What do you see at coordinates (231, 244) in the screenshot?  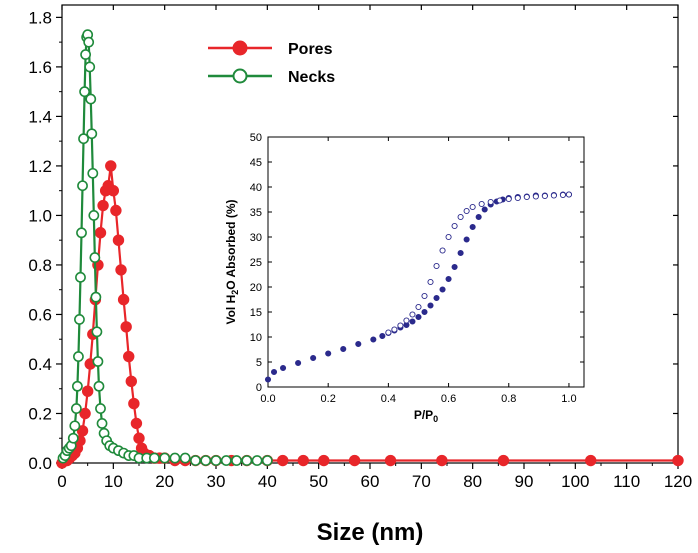 I see `inset-y-label-part-3: O Absorbed (%)` at bounding box center [231, 244].